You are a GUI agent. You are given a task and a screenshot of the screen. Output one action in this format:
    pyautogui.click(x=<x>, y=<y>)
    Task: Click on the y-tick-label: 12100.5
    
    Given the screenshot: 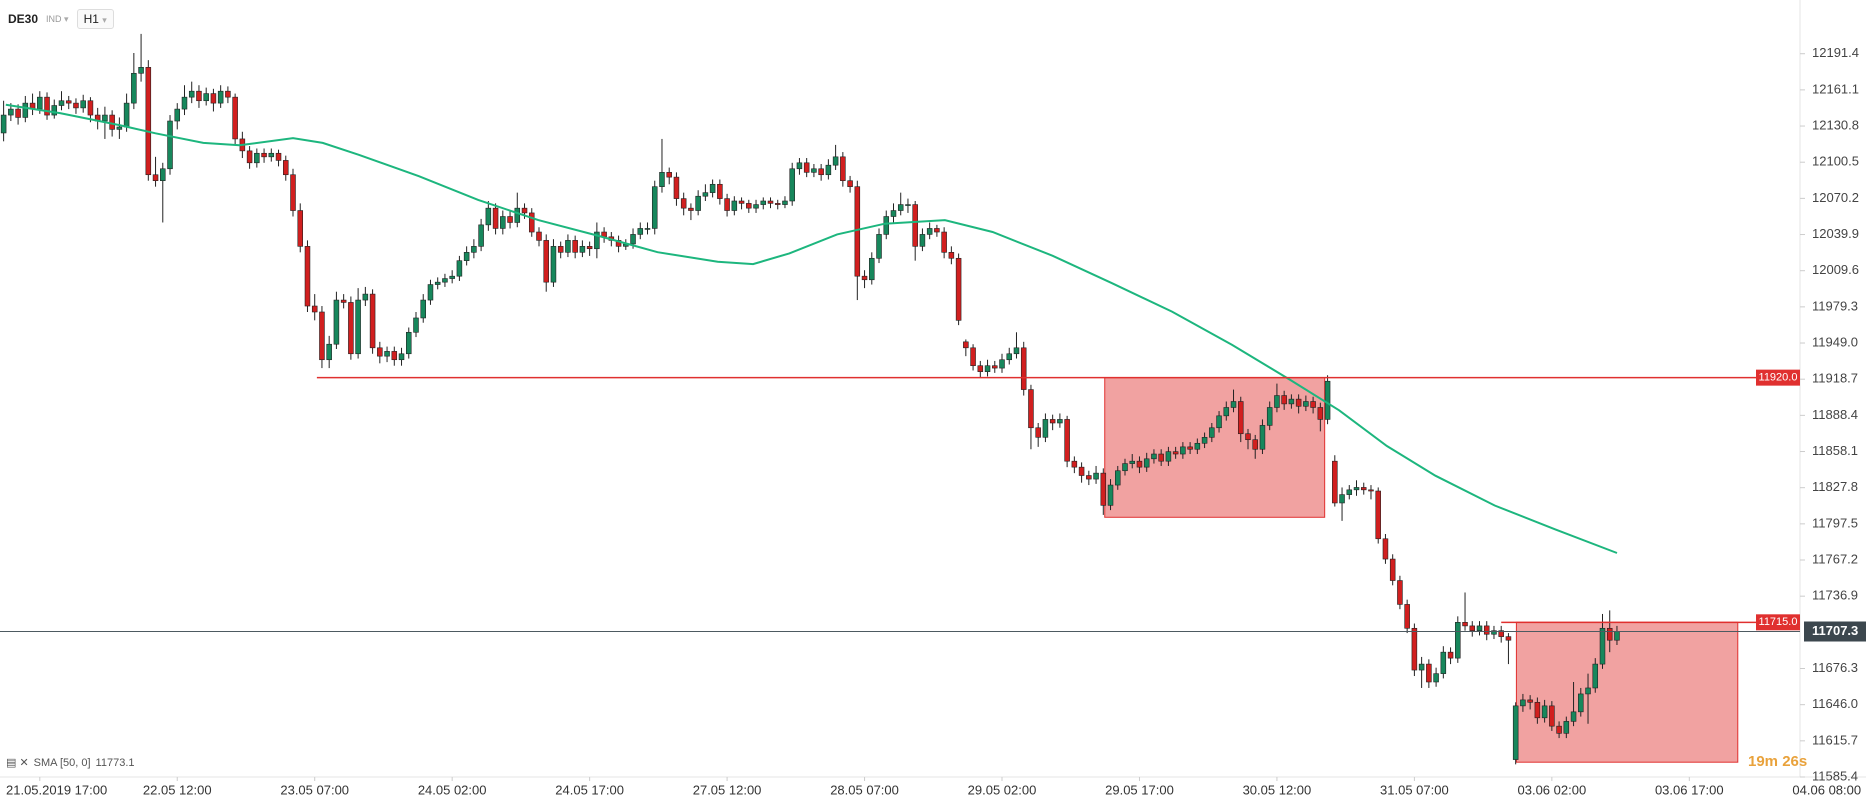 What is the action you would take?
    pyautogui.click(x=1835, y=161)
    